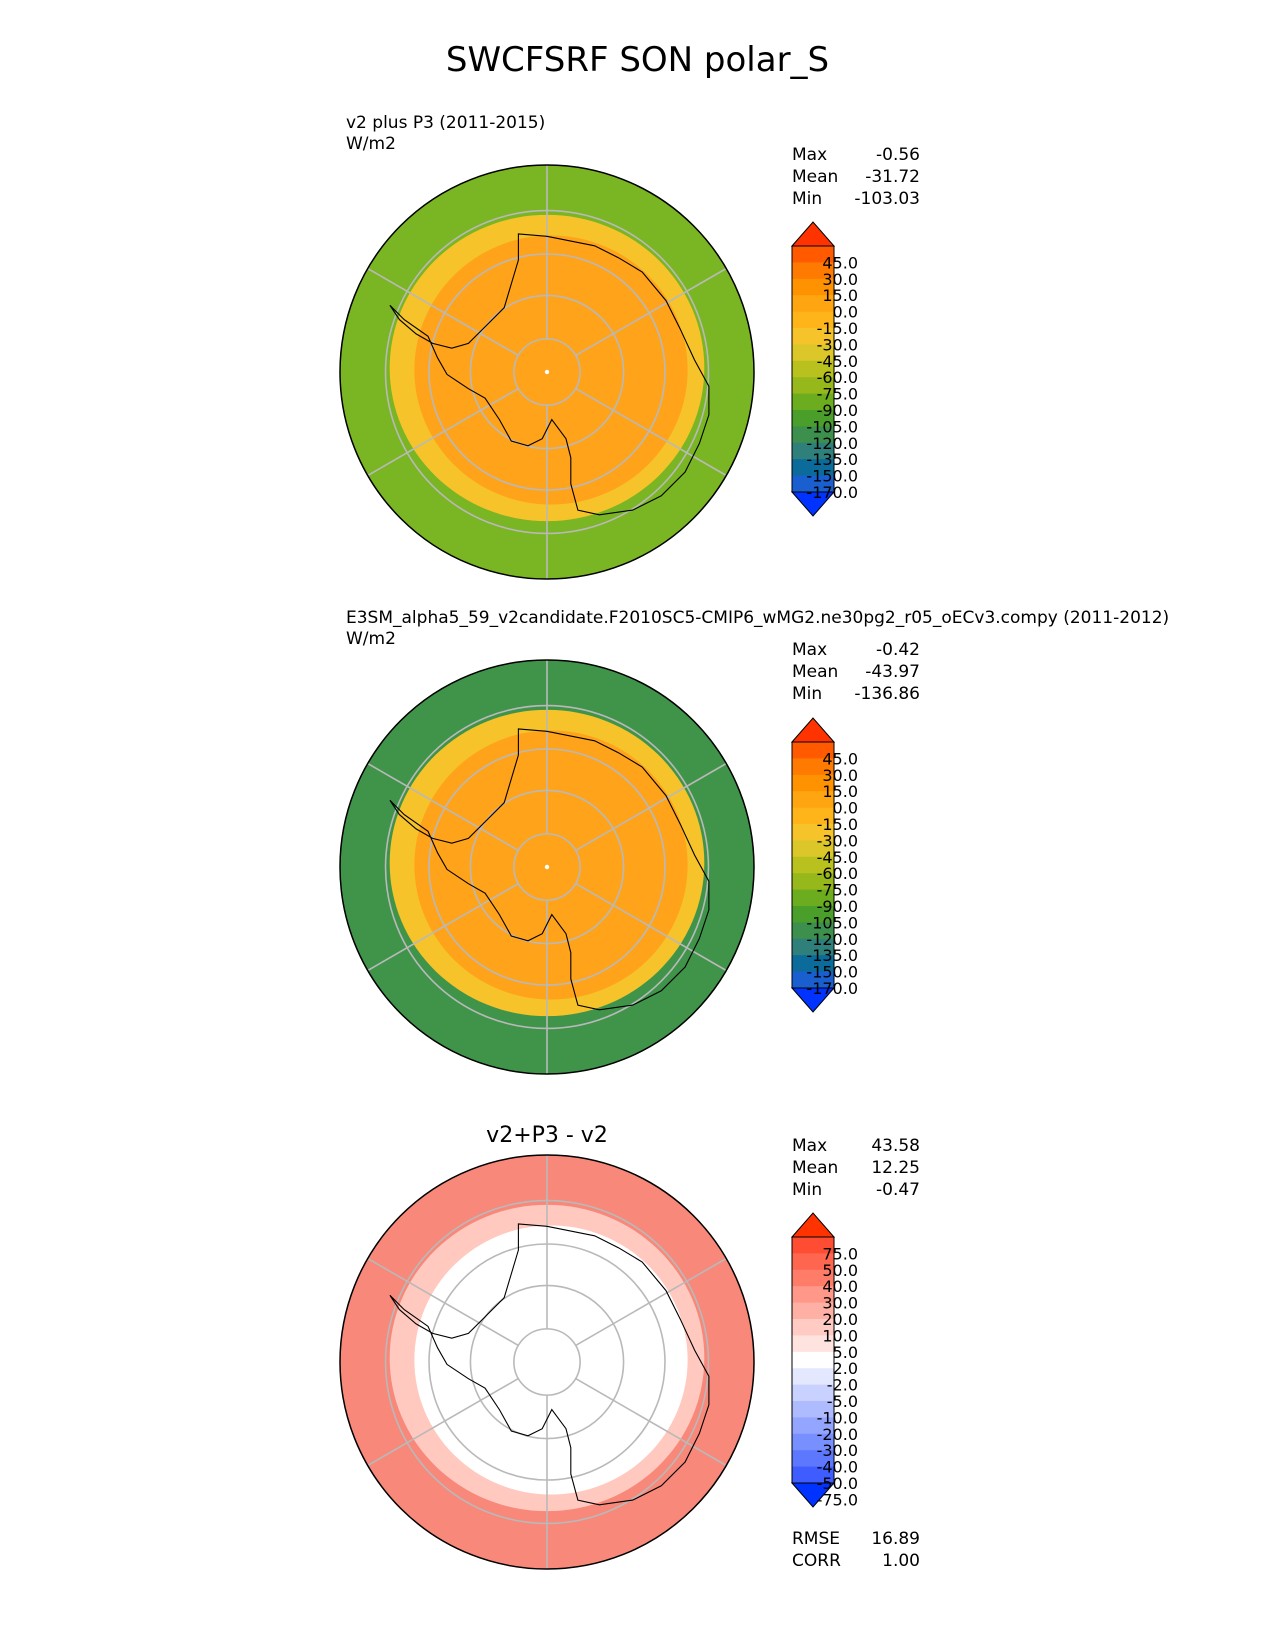  Describe the element at coordinates (887, 694) in the screenshot. I see `panel2-min-value: -136.86` at that location.